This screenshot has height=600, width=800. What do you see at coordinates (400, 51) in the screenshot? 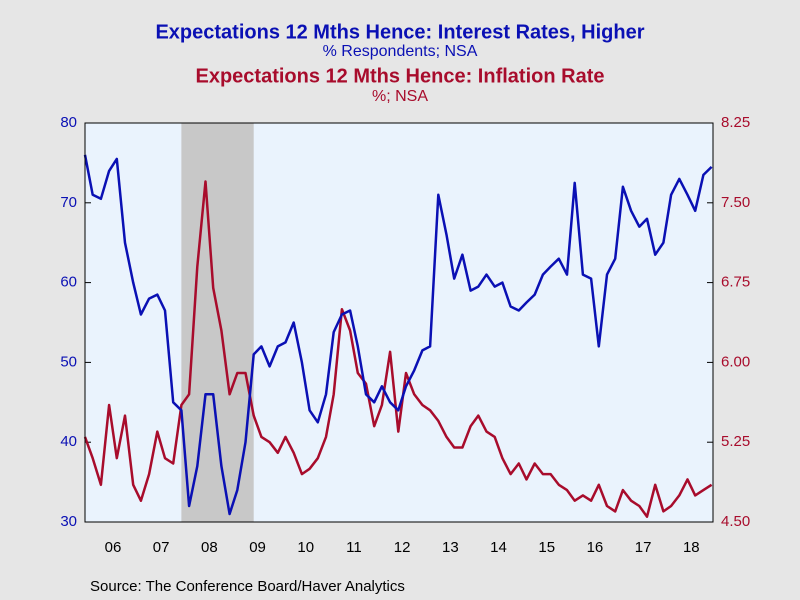
I see `subtitle: % Respondents; NSA` at bounding box center [400, 51].